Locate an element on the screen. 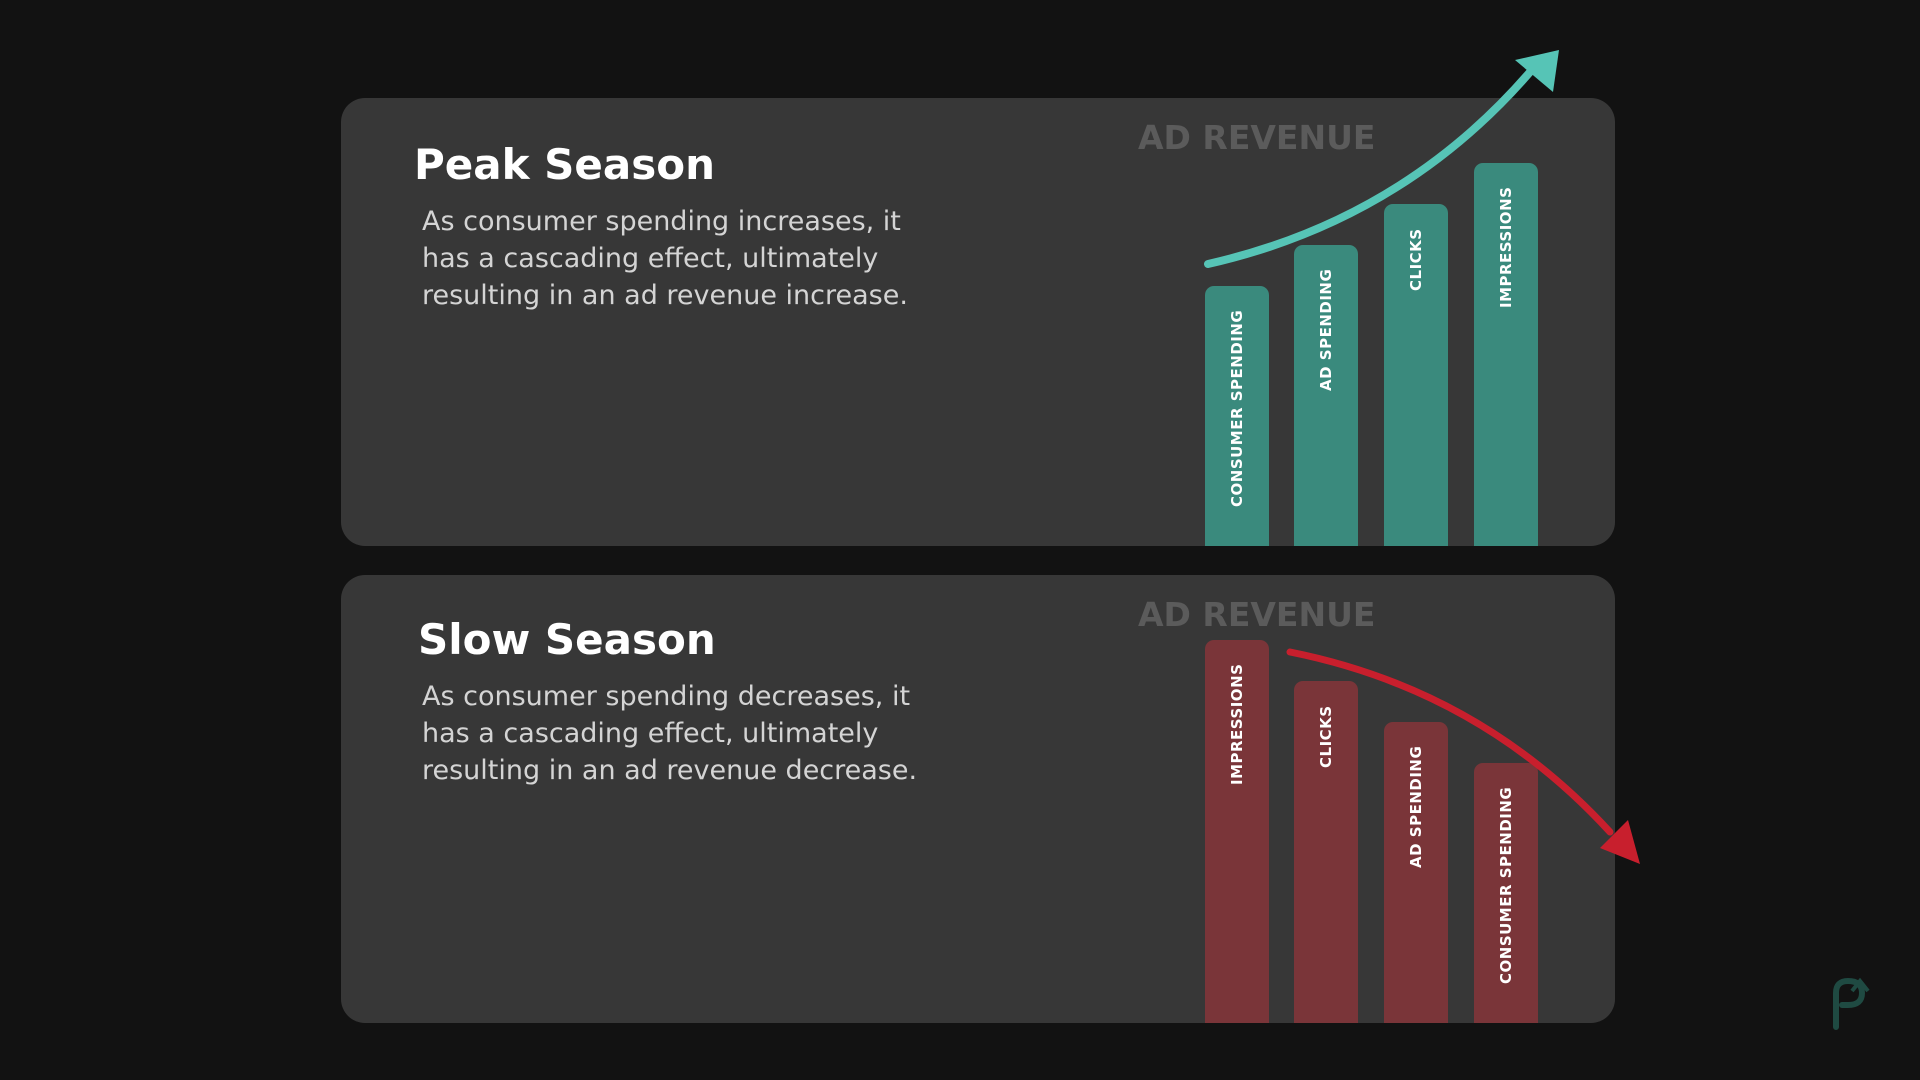 This screenshot has width=1920, height=1080. slow-bar-label: AD SPENDING is located at coordinates (1416, 806).